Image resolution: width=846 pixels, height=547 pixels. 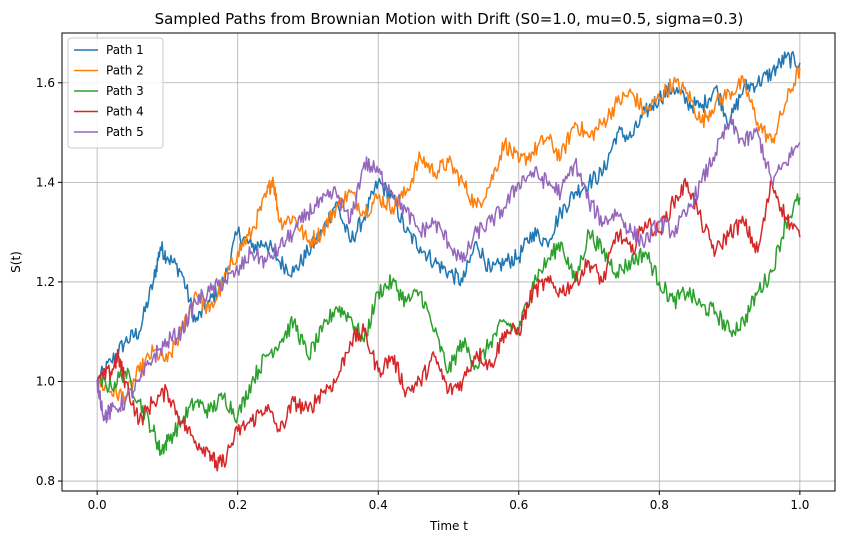 What do you see at coordinates (125, 91) in the screenshot?
I see `legend-label: Path 3` at bounding box center [125, 91].